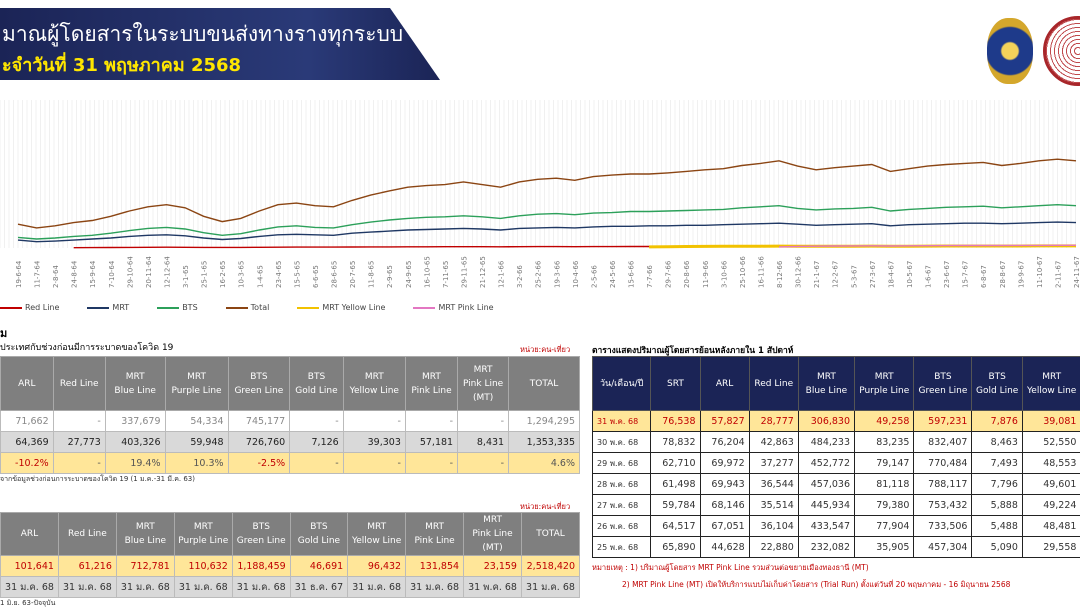 The width and height of the screenshot is (1080, 610). I want to click on table-cell: 76,538, so click(675, 421).